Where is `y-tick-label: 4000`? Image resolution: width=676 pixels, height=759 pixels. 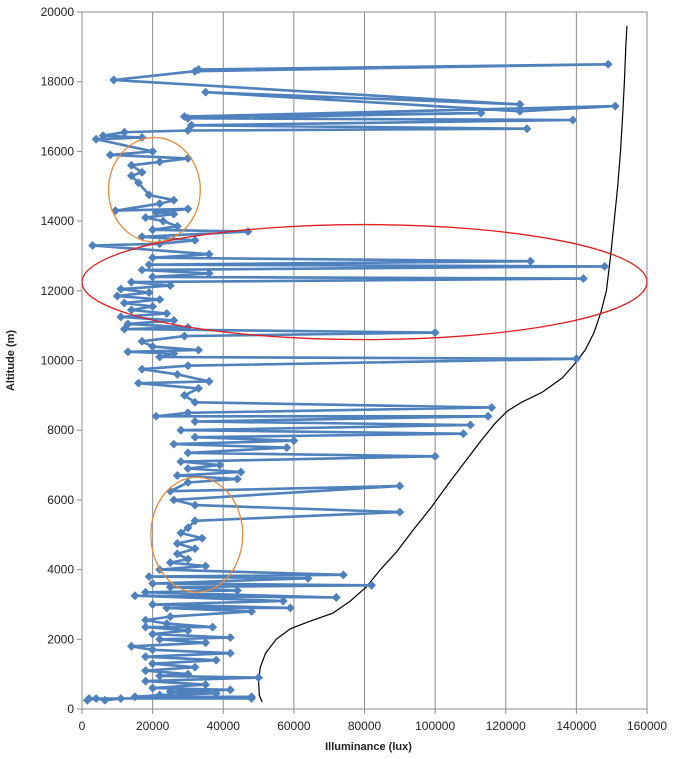 y-tick-label: 4000 is located at coordinates (60, 570).